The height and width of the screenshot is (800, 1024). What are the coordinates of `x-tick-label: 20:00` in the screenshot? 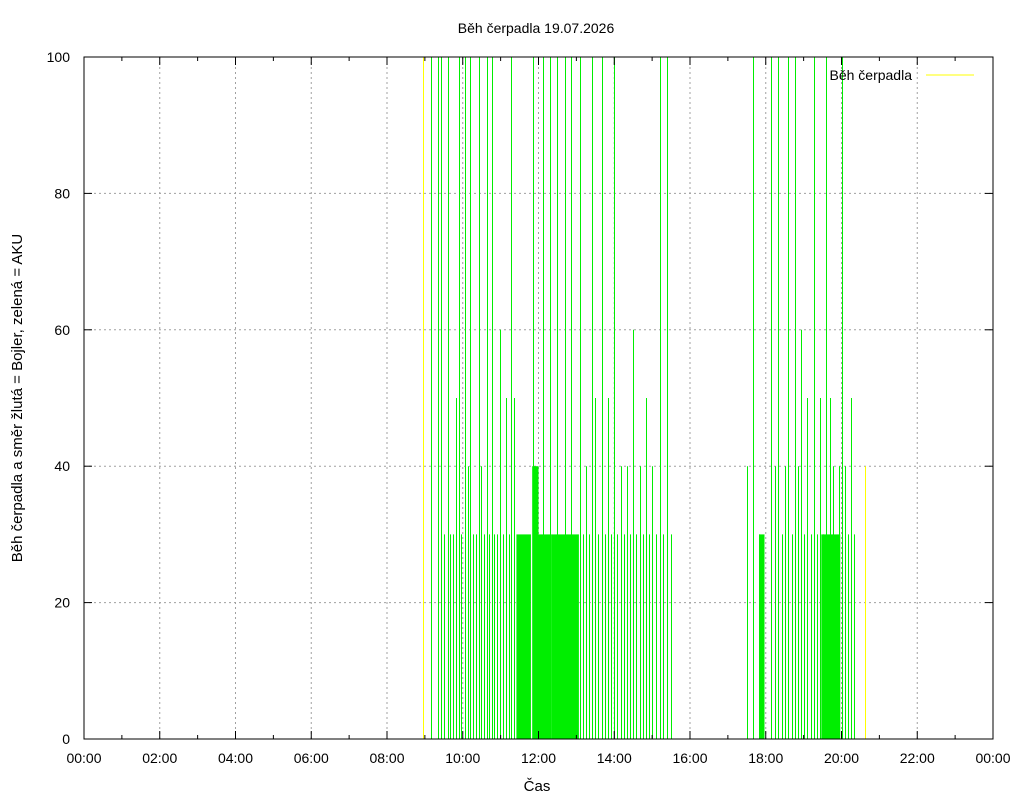 It's located at (841, 758).